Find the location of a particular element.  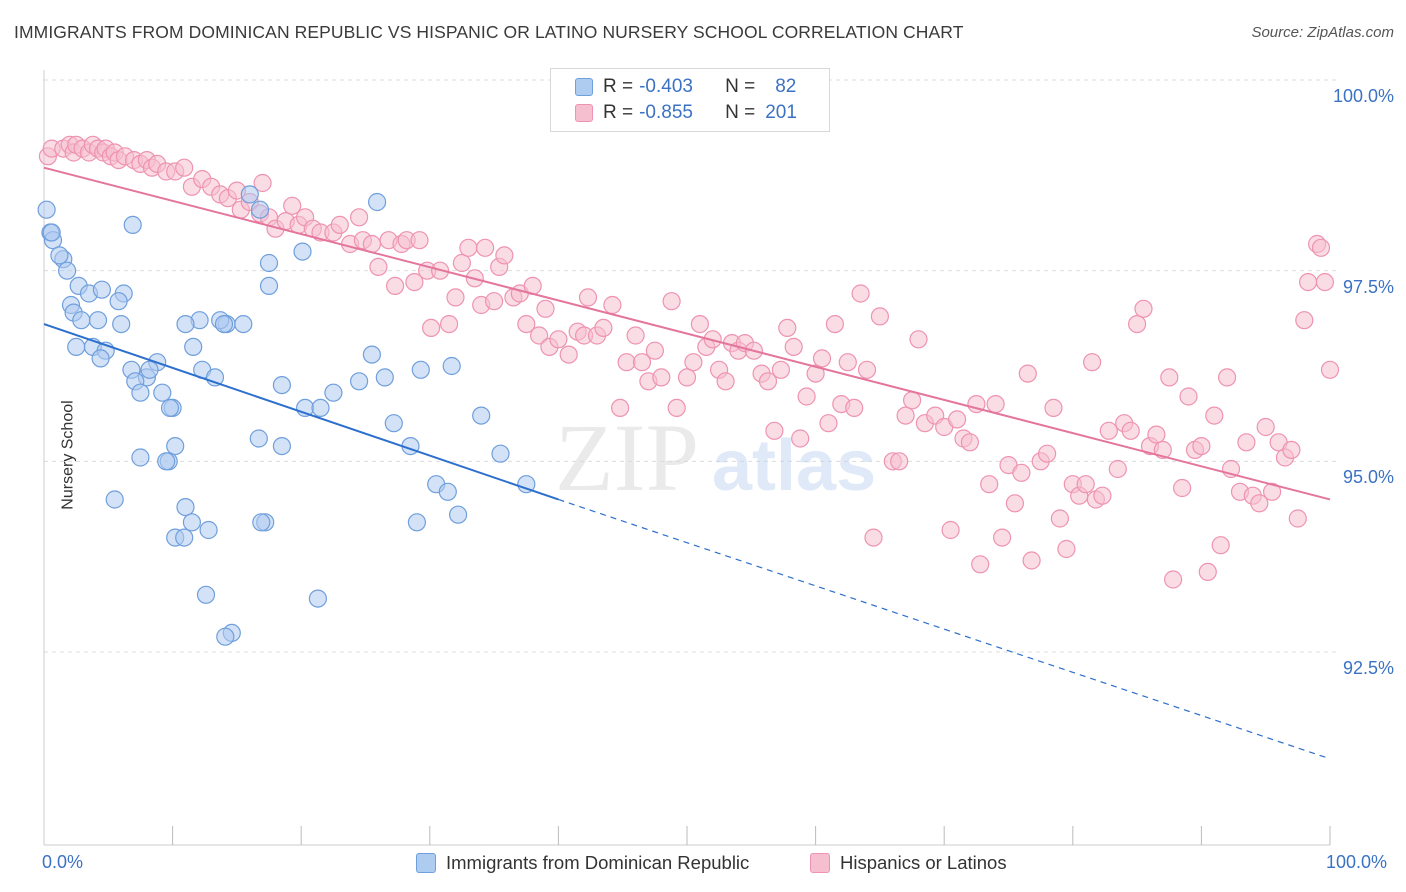

legend-swatch-blue is located at coordinates (584, 87).